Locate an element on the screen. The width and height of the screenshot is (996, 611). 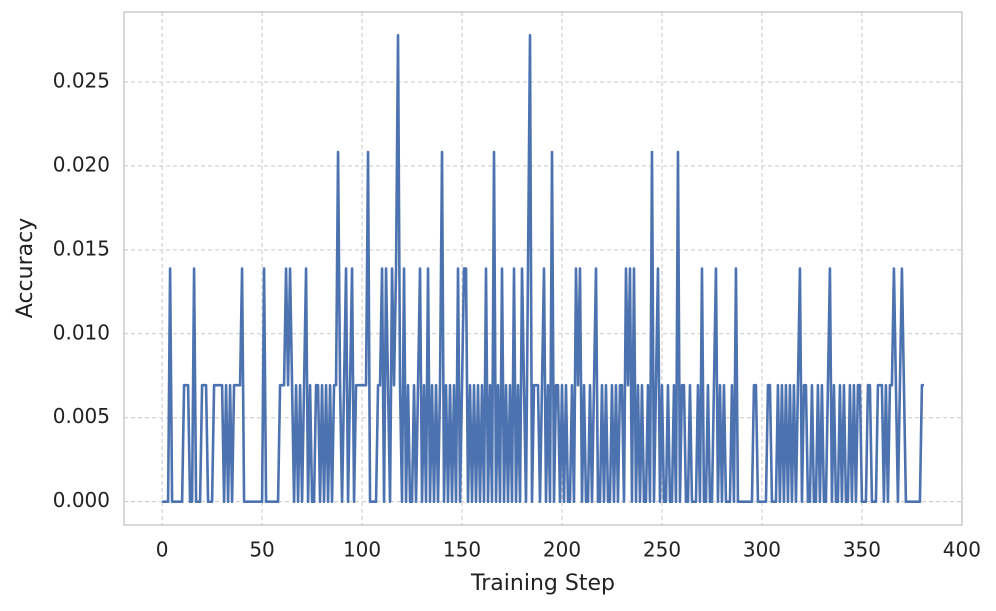
x-tick-label: 250 is located at coordinates (662, 550).